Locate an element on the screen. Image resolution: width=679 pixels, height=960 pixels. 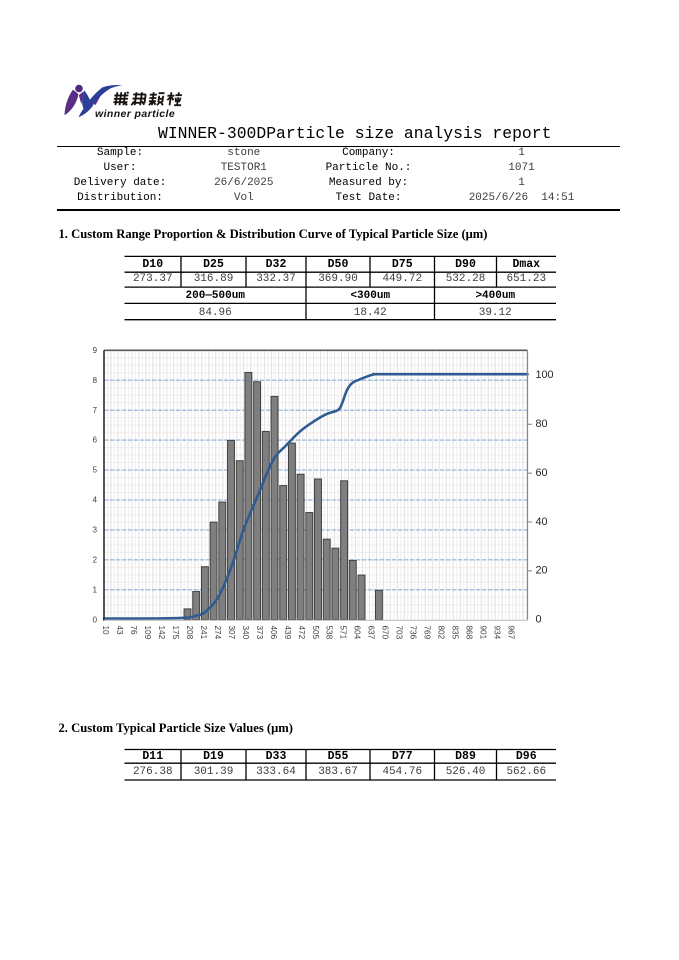
svg-text: 934 is located at coordinates (496, 633).